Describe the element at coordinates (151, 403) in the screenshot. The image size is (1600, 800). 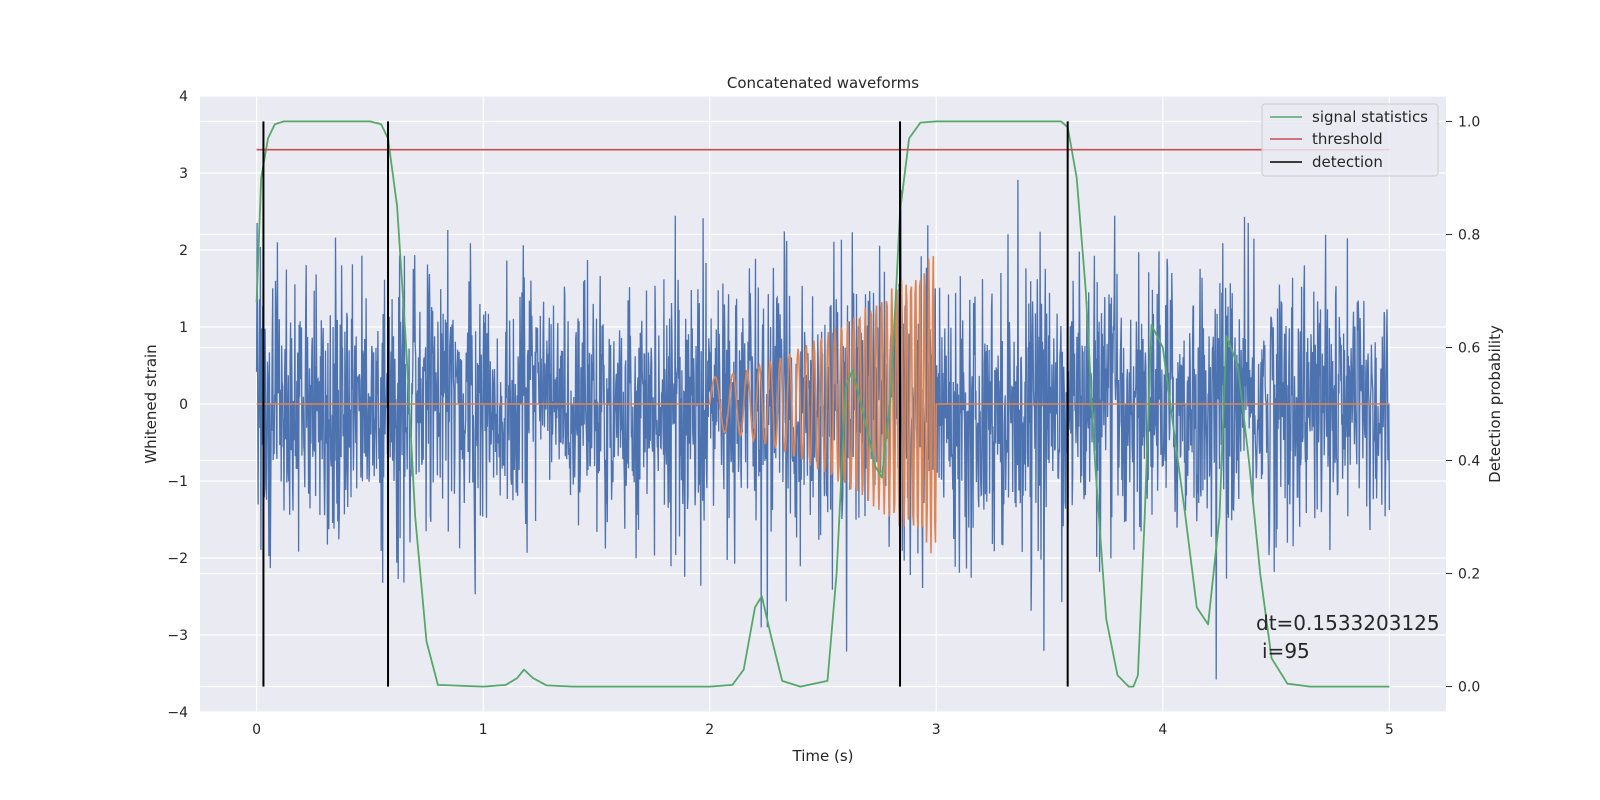
I see `y-axis-label: Whitened strain` at that location.